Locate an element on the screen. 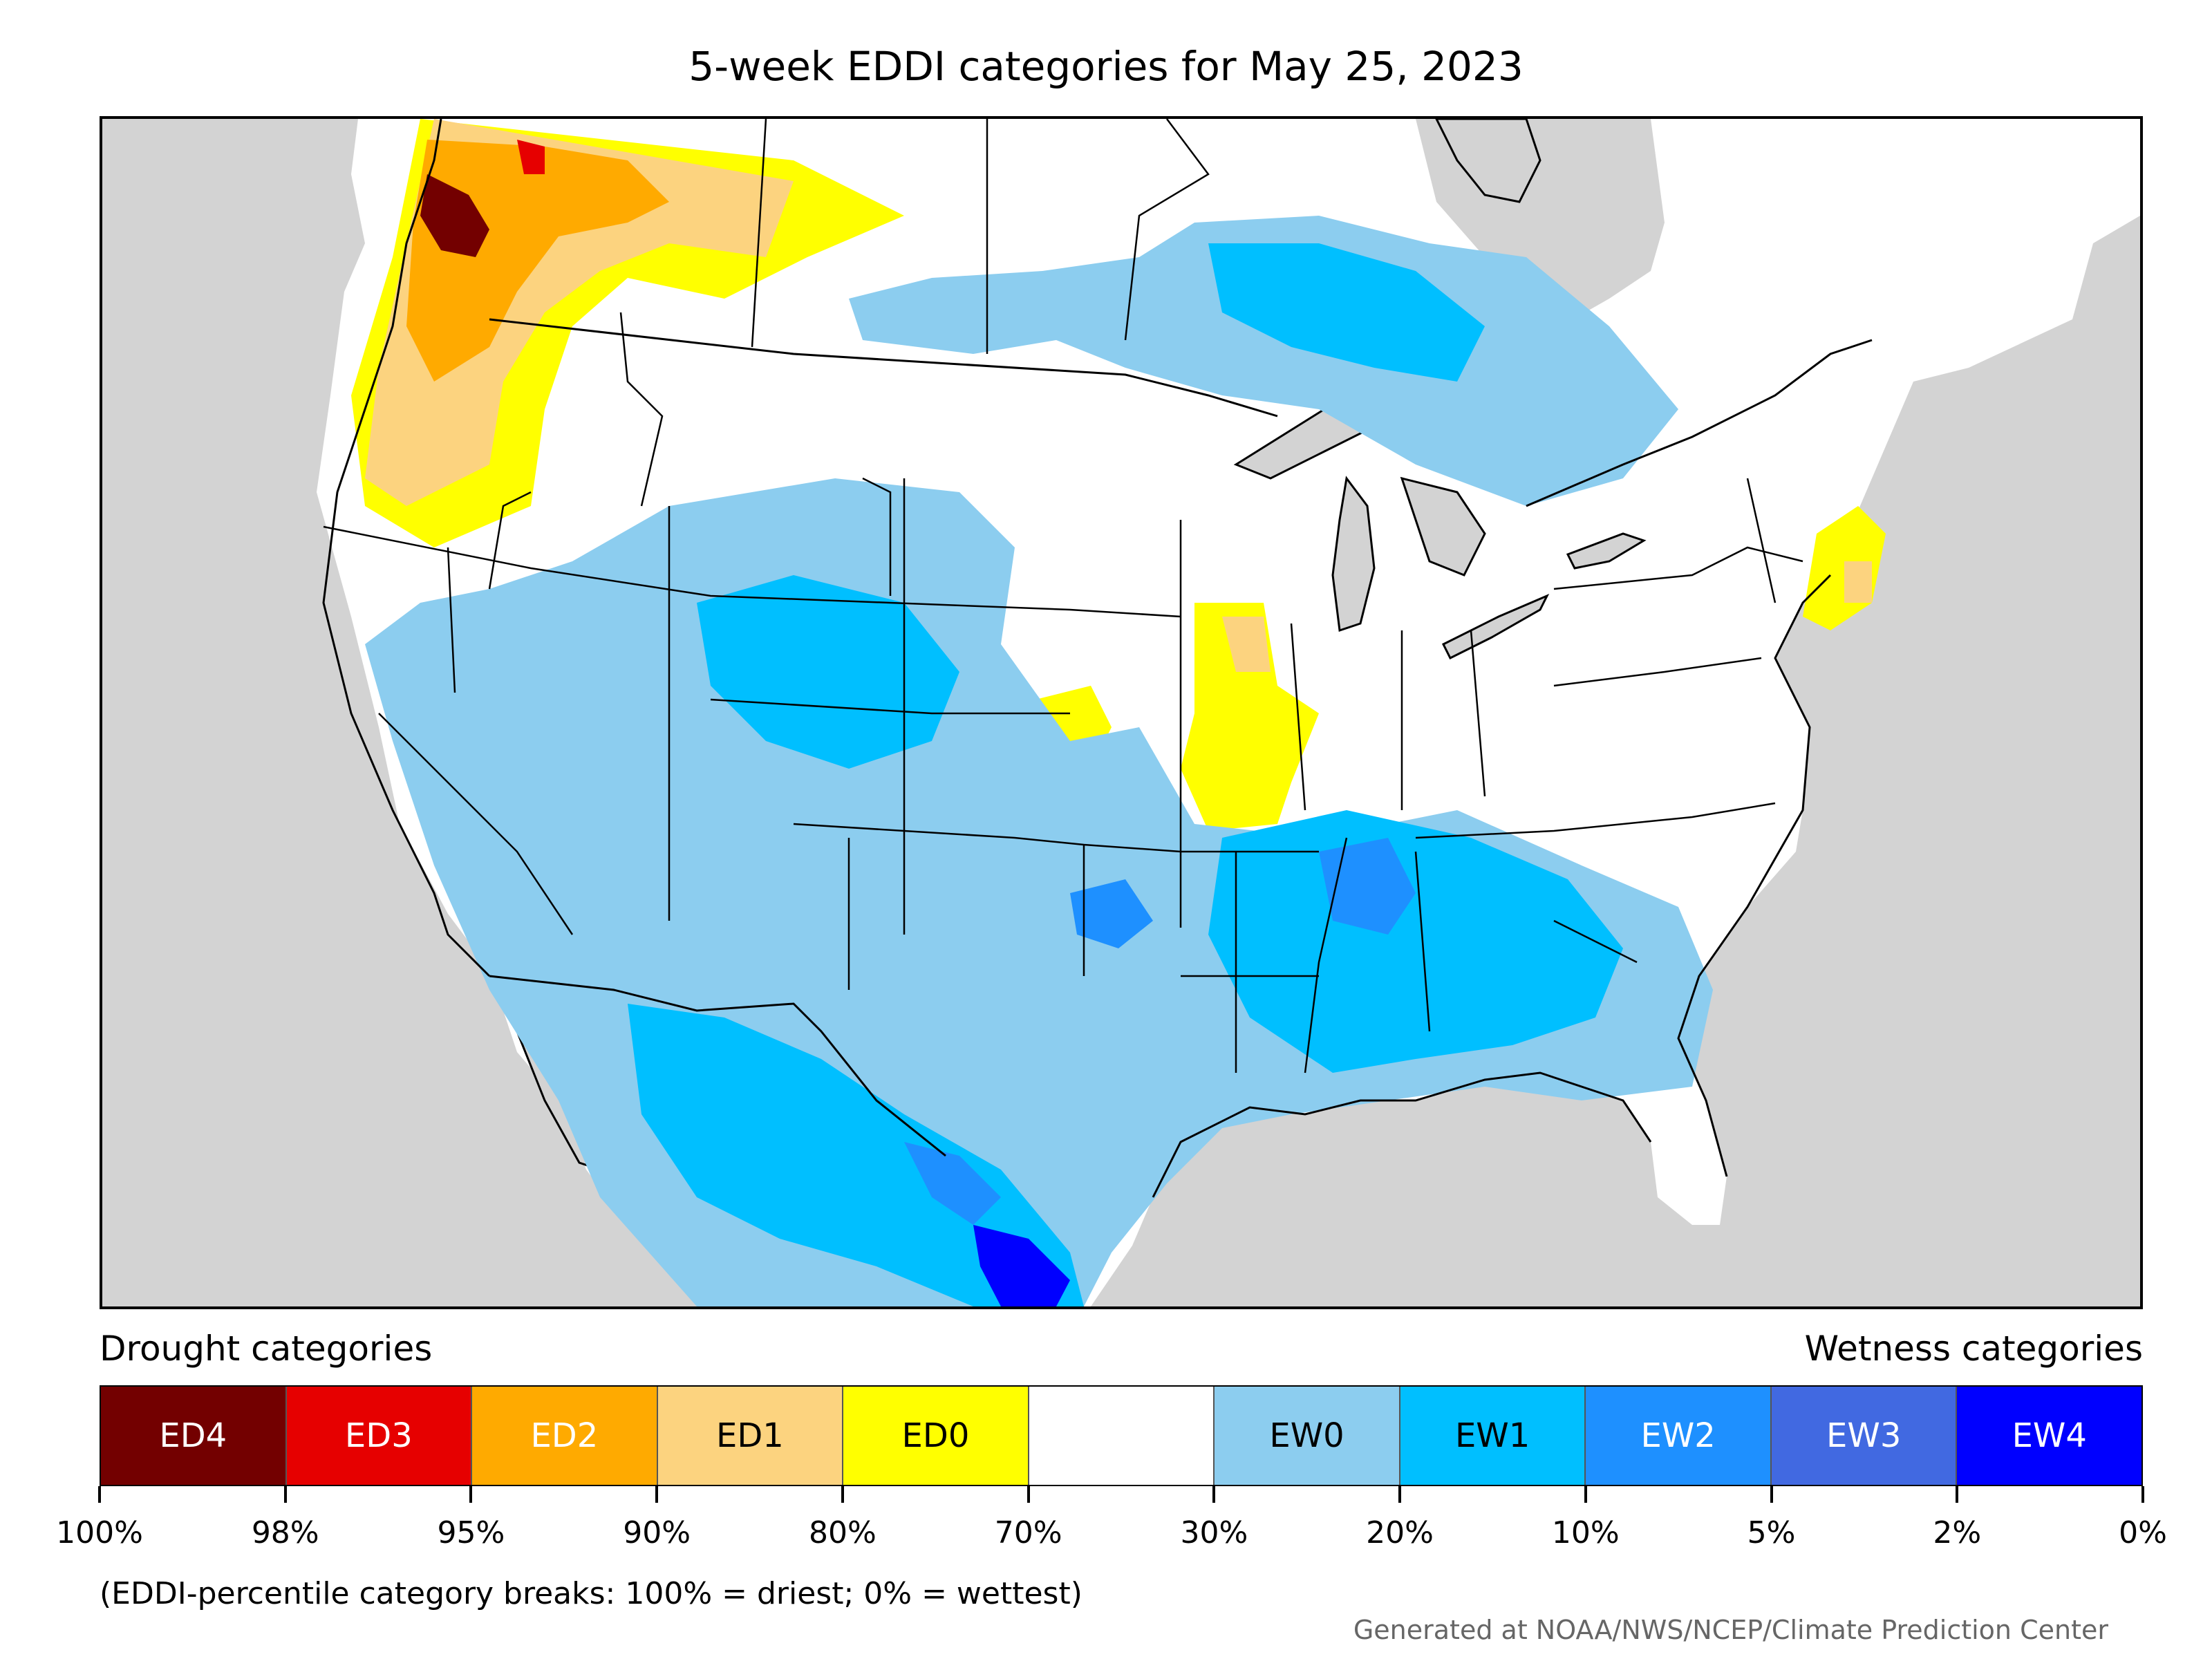 The height and width of the screenshot is (1659, 2212). legend-cell-ew4: EW4 is located at coordinates (2049, 1436).